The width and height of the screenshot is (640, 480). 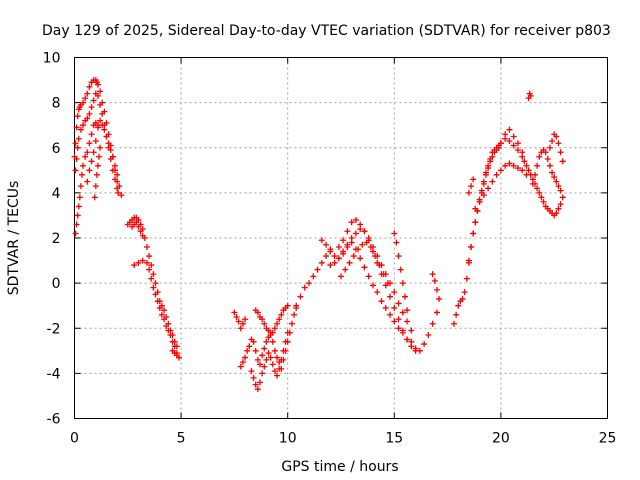 What do you see at coordinates (54, 420) in the screenshot?
I see `y-tick-label: -6` at bounding box center [54, 420].